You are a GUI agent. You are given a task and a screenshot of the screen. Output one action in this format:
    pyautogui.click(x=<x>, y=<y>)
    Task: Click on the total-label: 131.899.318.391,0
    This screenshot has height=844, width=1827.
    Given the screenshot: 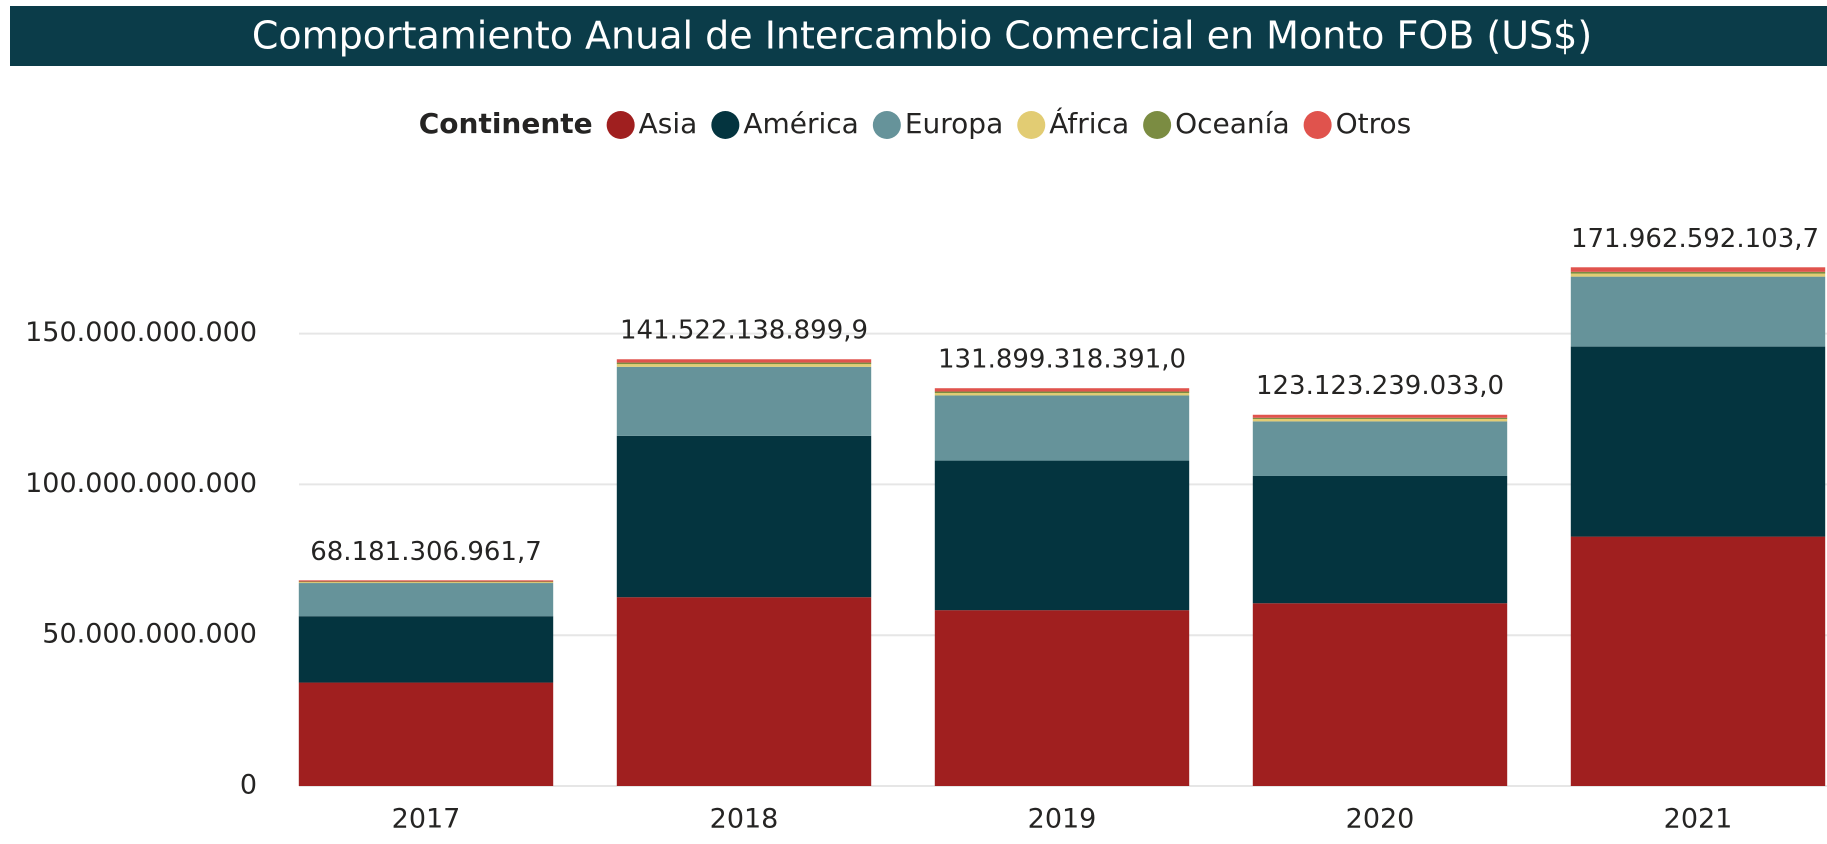 What is the action you would take?
    pyautogui.click(x=1062, y=360)
    